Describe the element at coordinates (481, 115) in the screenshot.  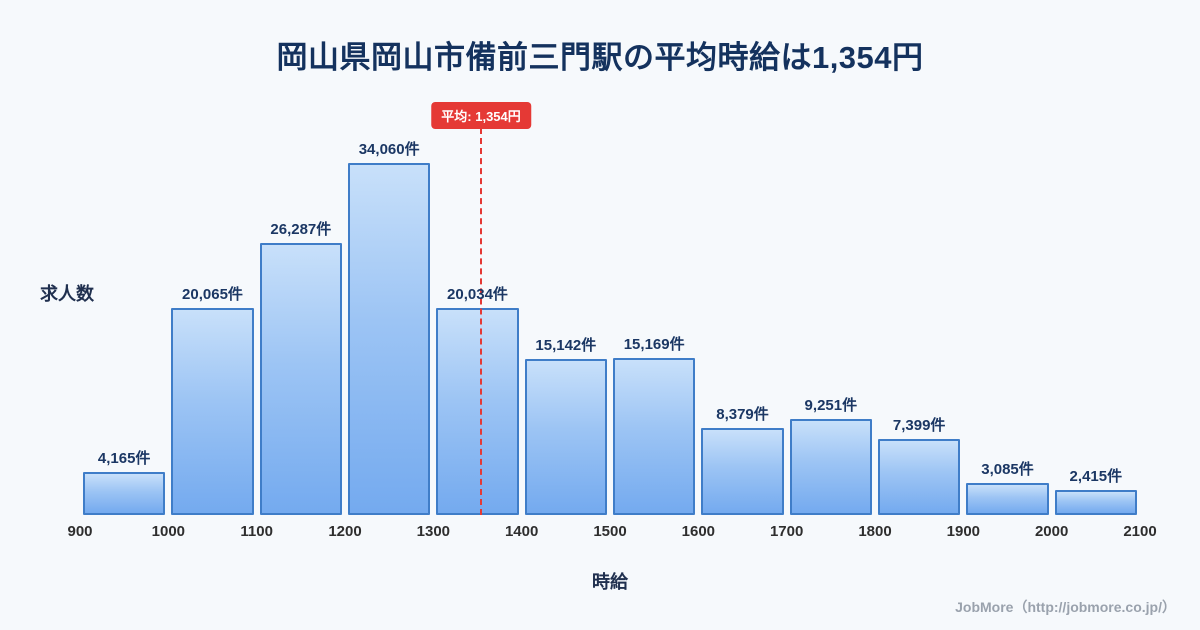
I see `average-badge: 平均: 1,354円` at that location.